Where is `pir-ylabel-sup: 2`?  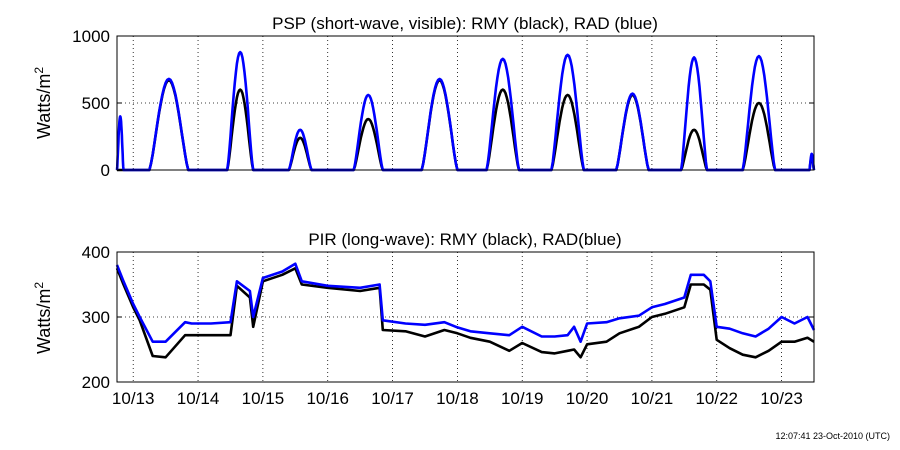 pir-ylabel-sup: 2 is located at coordinates (39, 285).